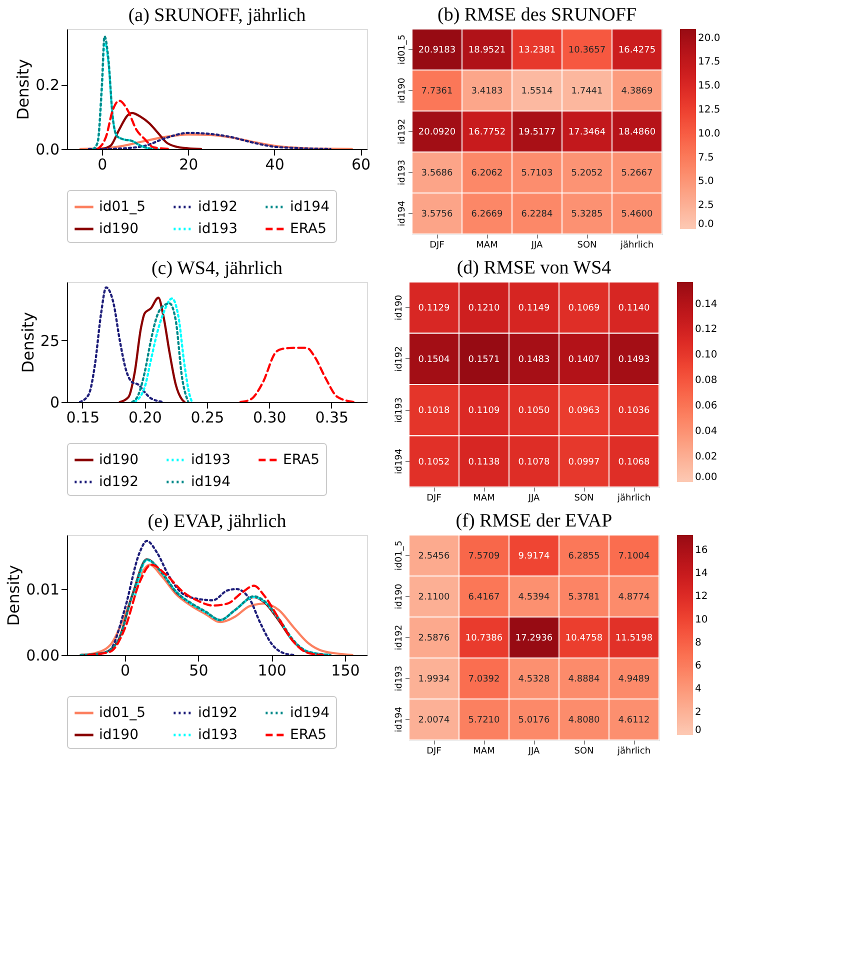 This screenshot has width=843, height=966. I want to click on color-bar-label: 2, so click(698, 712).